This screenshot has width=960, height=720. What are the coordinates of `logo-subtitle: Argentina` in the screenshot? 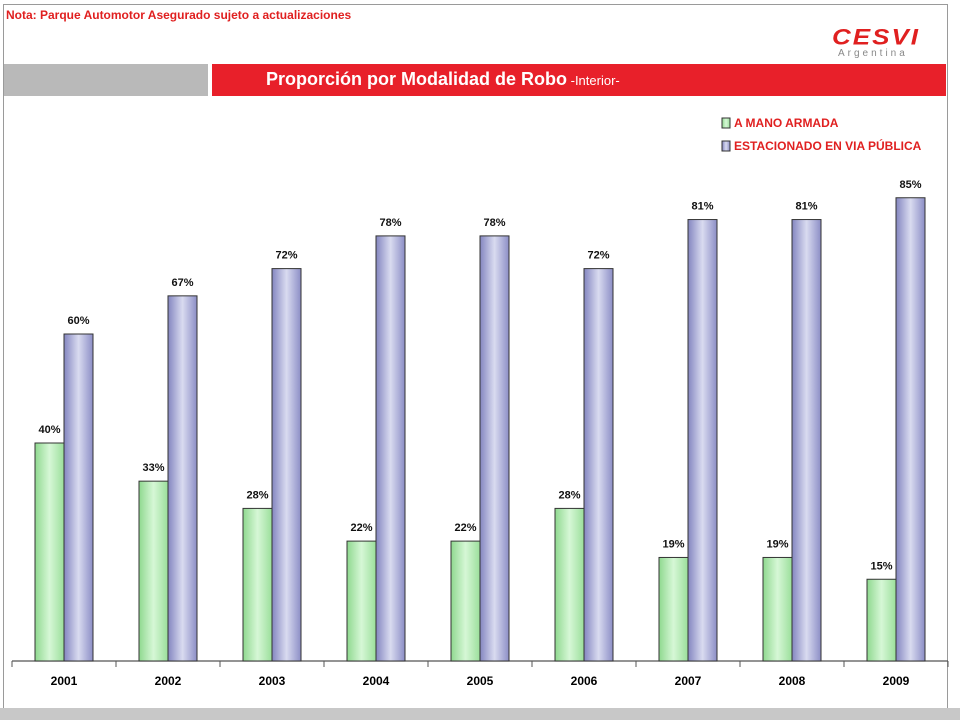 It's located at (873, 53).